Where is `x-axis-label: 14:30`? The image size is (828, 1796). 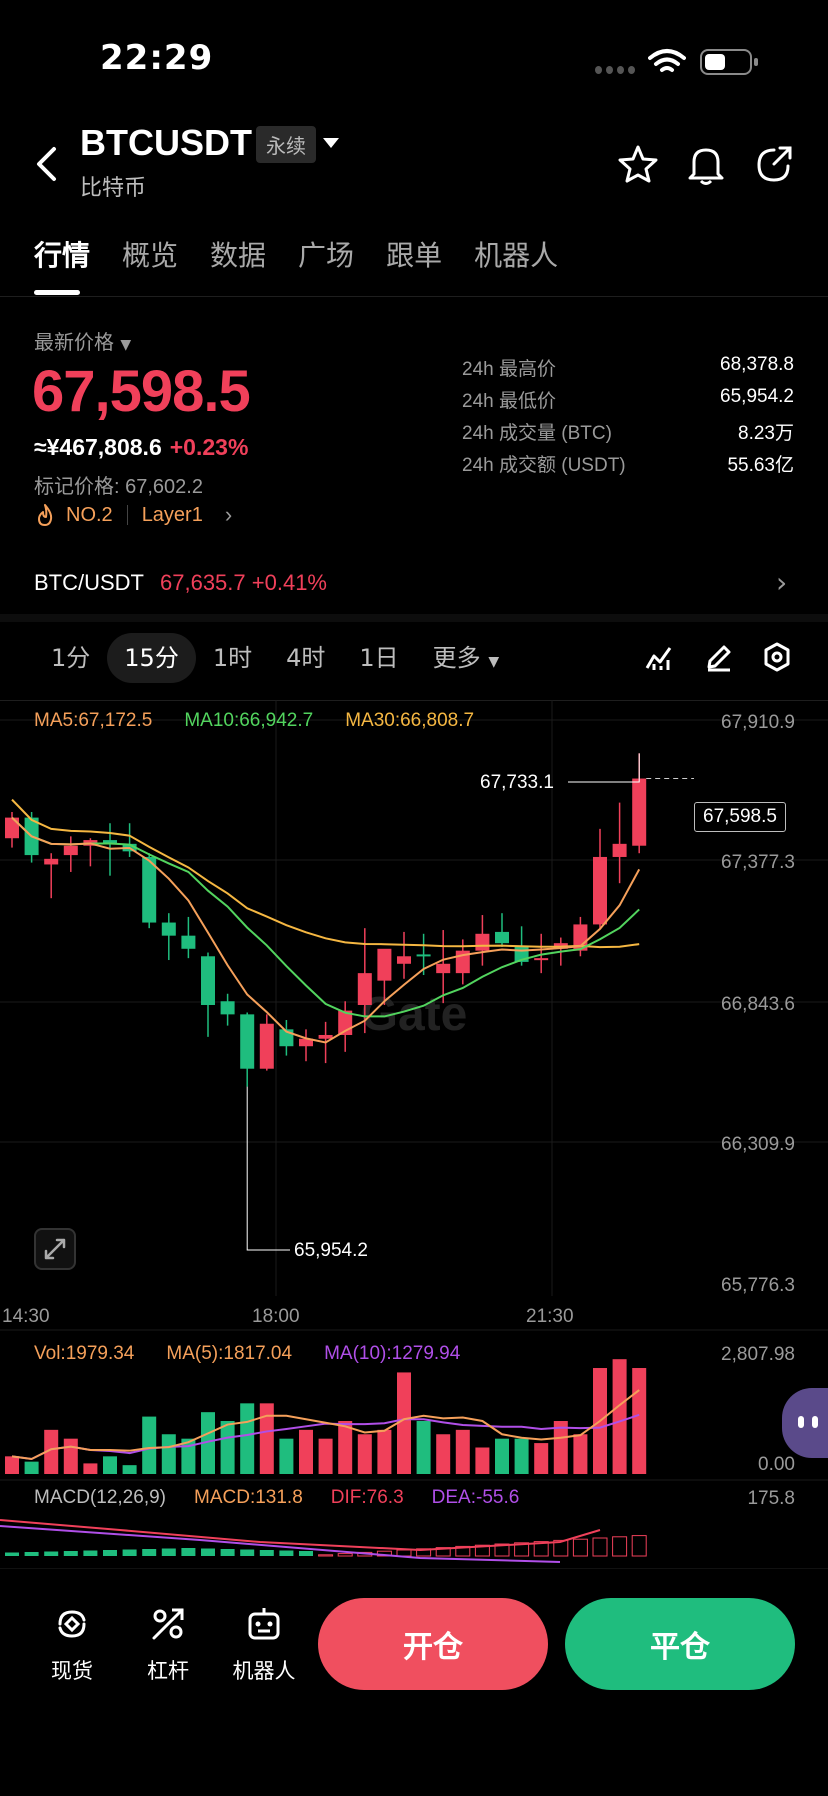 x-axis-label: 14:30 is located at coordinates (26, 1316).